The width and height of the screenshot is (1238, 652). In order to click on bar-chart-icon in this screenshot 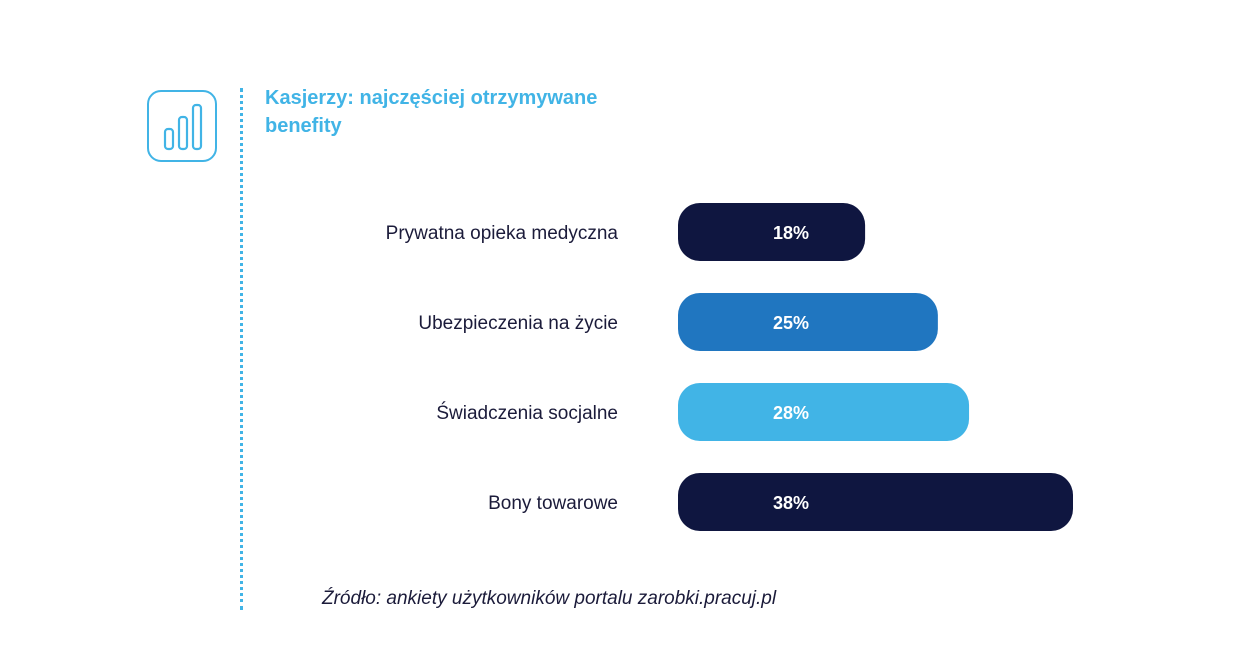, I will do `click(182, 126)`.